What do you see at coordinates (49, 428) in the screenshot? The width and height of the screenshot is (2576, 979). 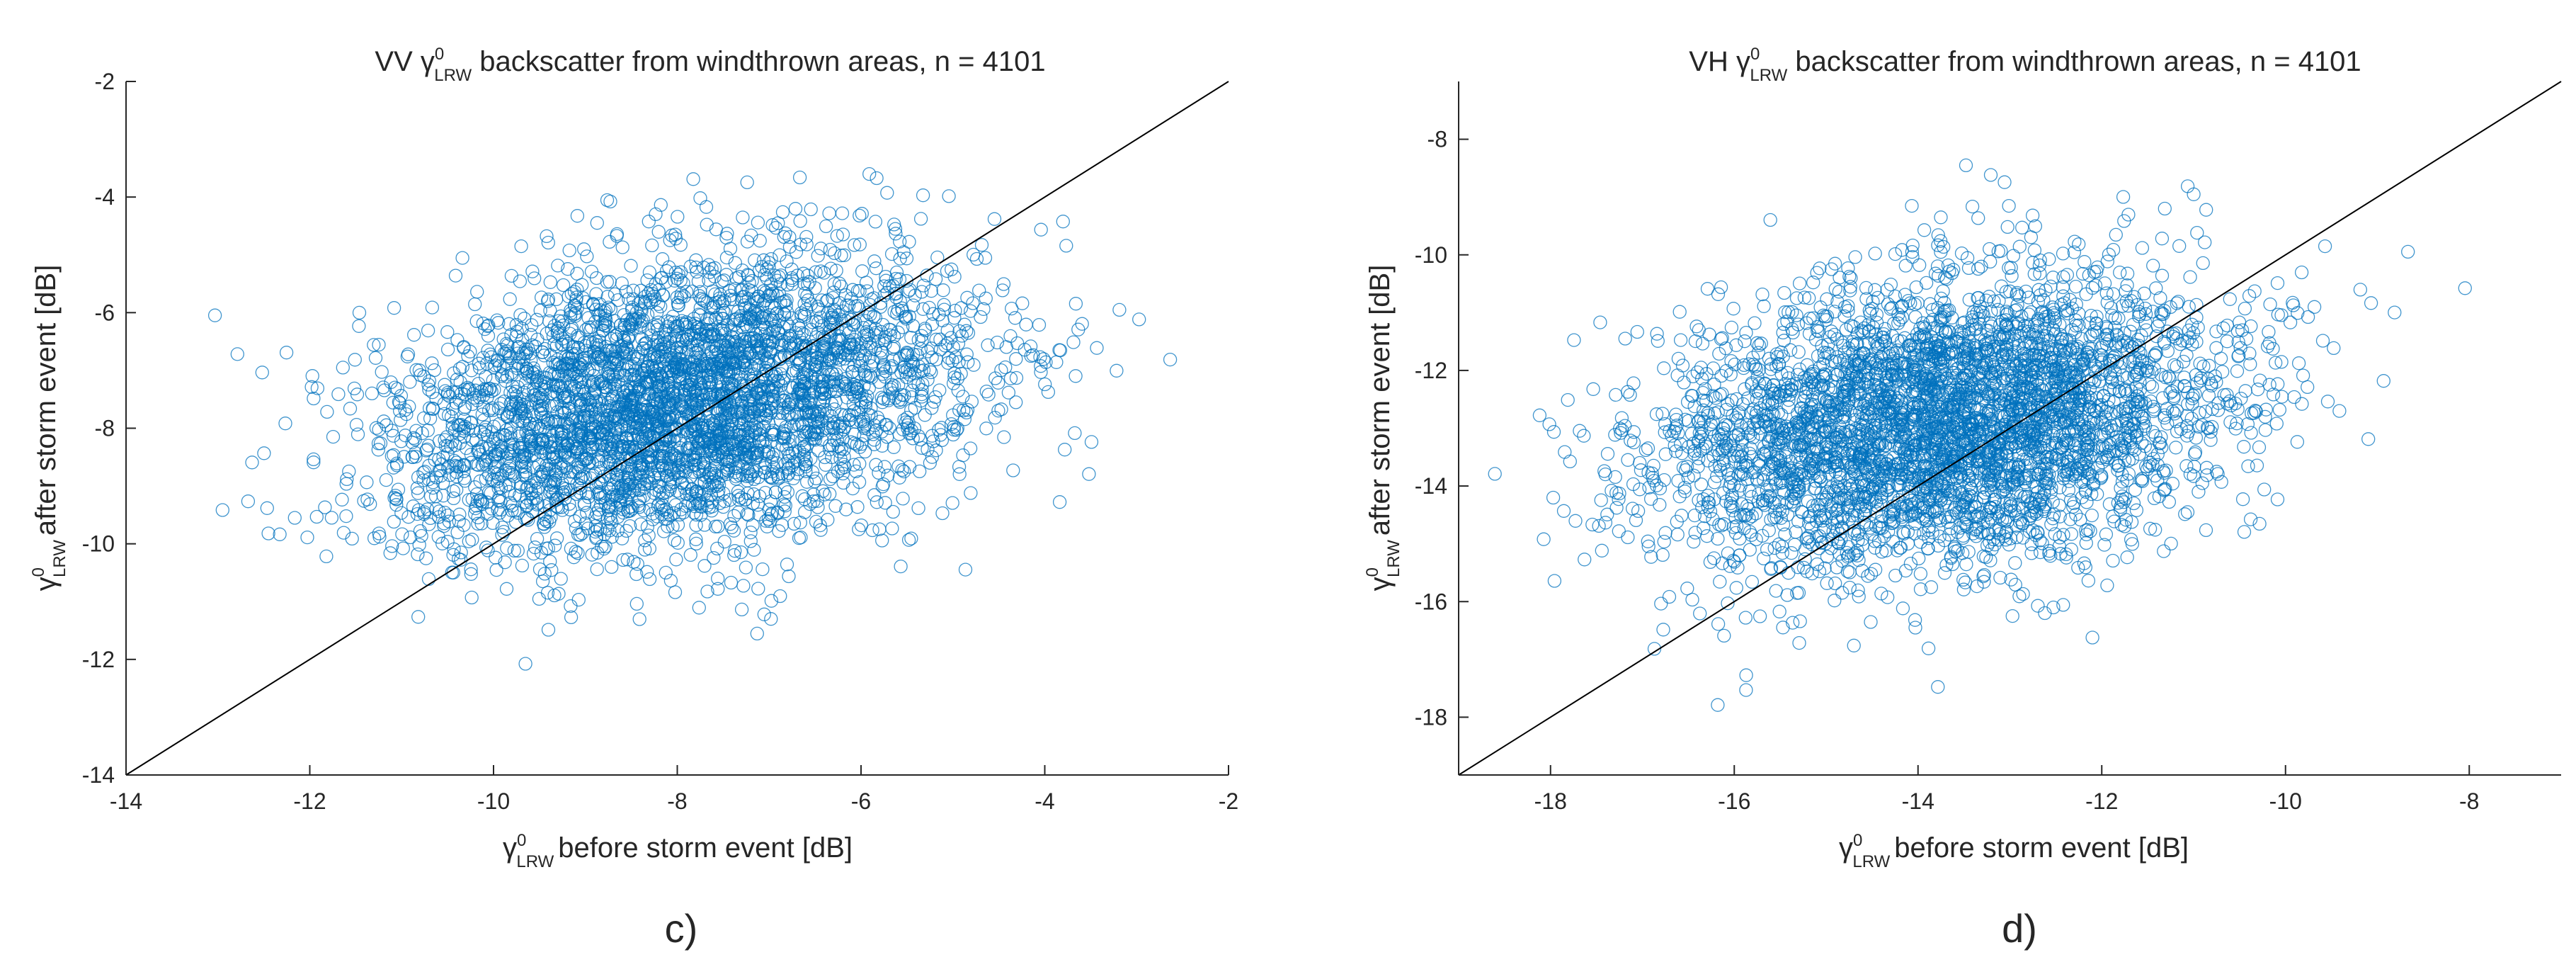 I see `y-axis-title-vv: γ0 LRWafter storm event [dB]` at bounding box center [49, 428].